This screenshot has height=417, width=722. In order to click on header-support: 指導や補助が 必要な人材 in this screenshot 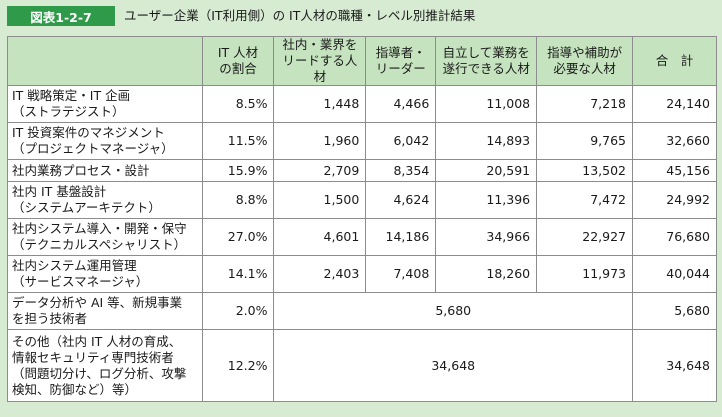, I will do `click(585, 61)`.